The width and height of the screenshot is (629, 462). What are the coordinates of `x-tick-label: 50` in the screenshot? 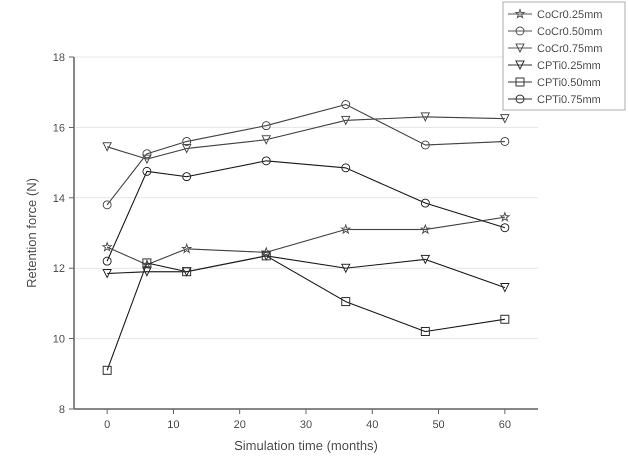 It's located at (438, 425).